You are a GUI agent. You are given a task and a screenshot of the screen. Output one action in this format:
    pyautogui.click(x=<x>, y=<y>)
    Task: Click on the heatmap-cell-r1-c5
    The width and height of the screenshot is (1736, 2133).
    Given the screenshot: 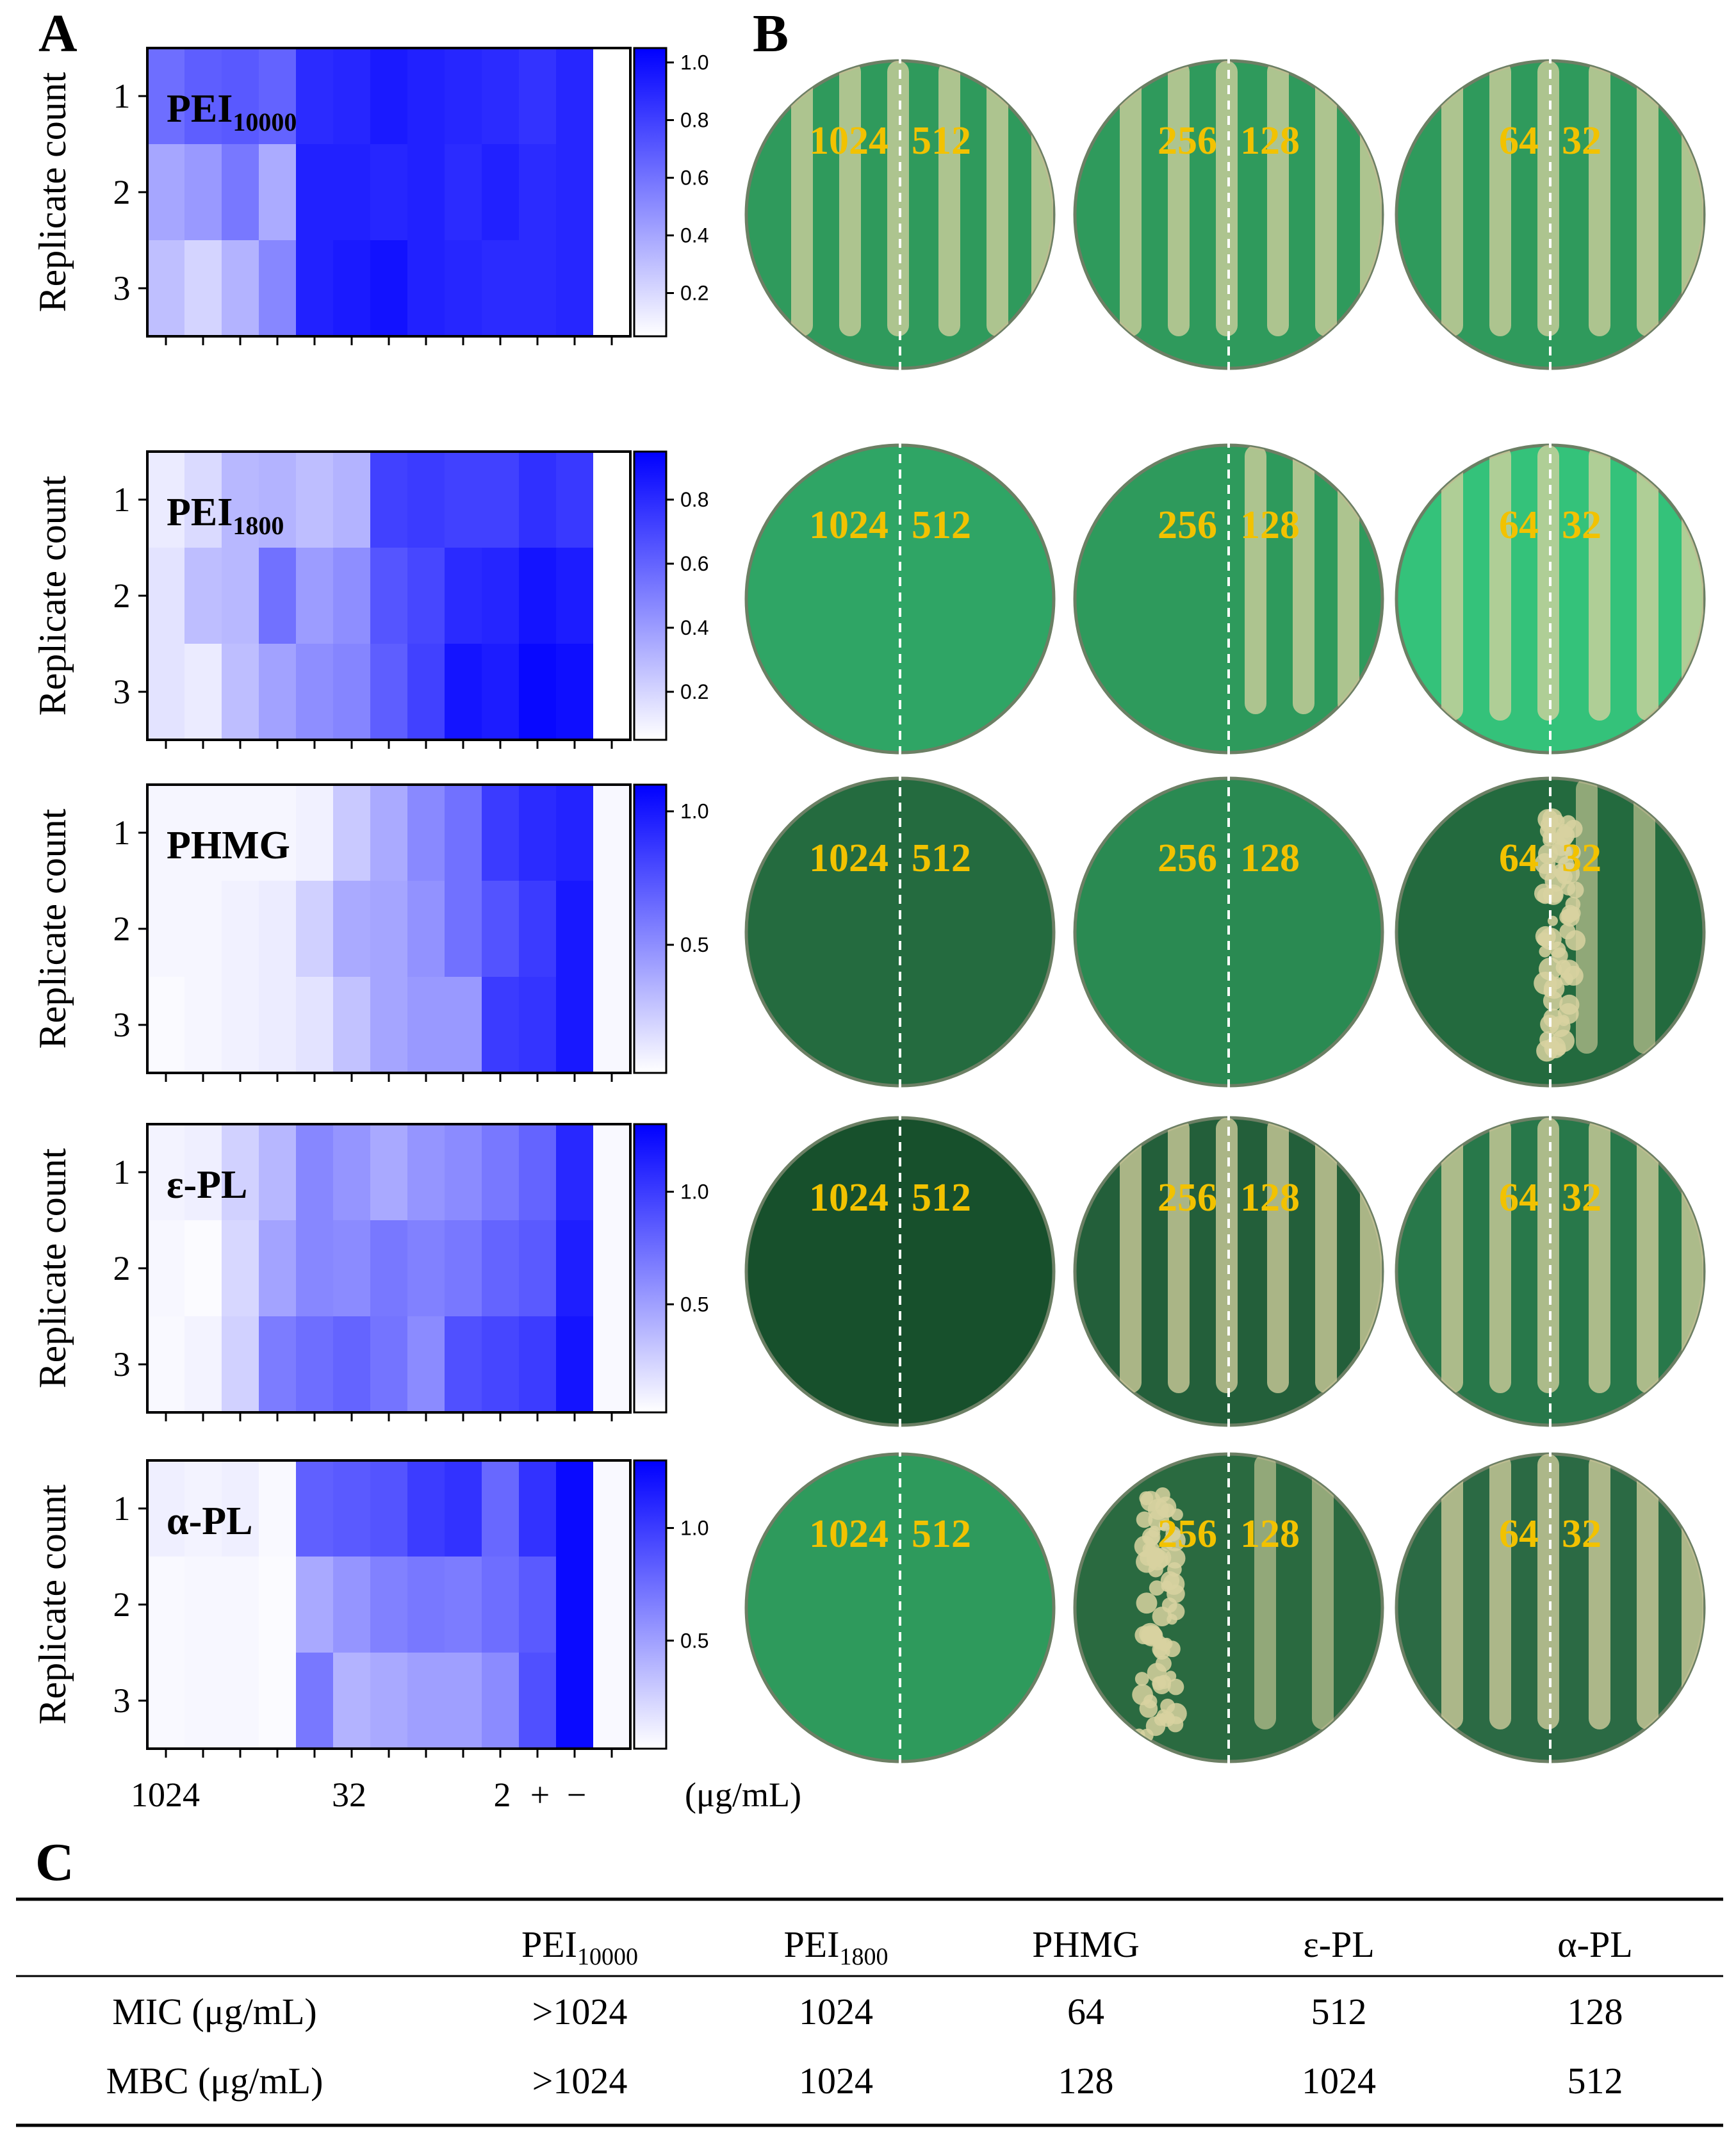 What is the action you would take?
    pyautogui.click(x=315, y=97)
    